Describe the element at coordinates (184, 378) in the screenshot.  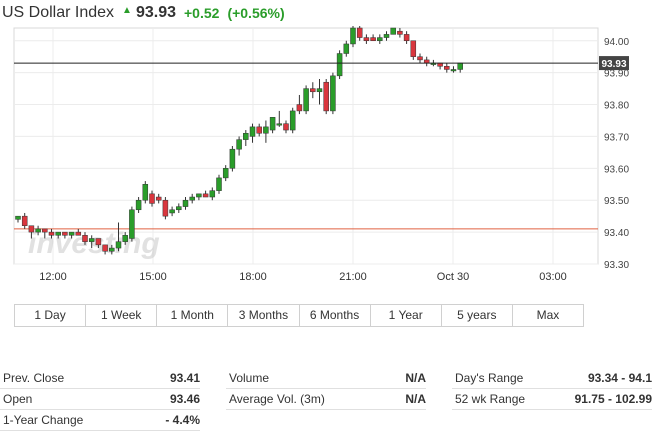
I see `stat-value: 93.41` at that location.